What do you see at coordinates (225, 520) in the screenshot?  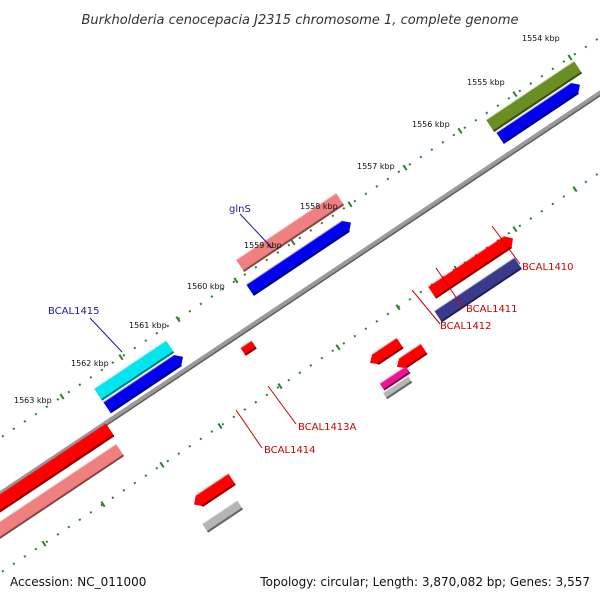 I see `gene-block-bcal1414-shadow` at bounding box center [225, 520].